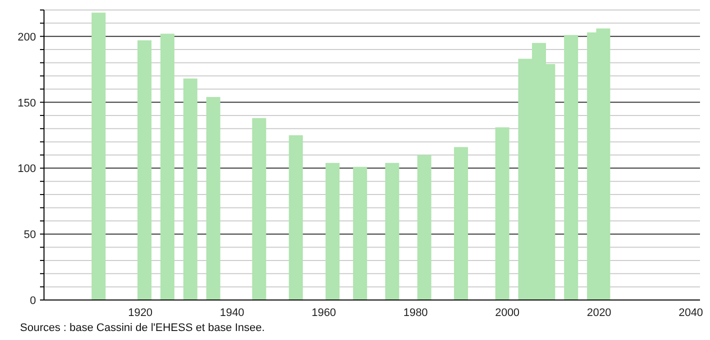 The image size is (710, 340). I want to click on x-tick-label: 2000, so click(507, 312).